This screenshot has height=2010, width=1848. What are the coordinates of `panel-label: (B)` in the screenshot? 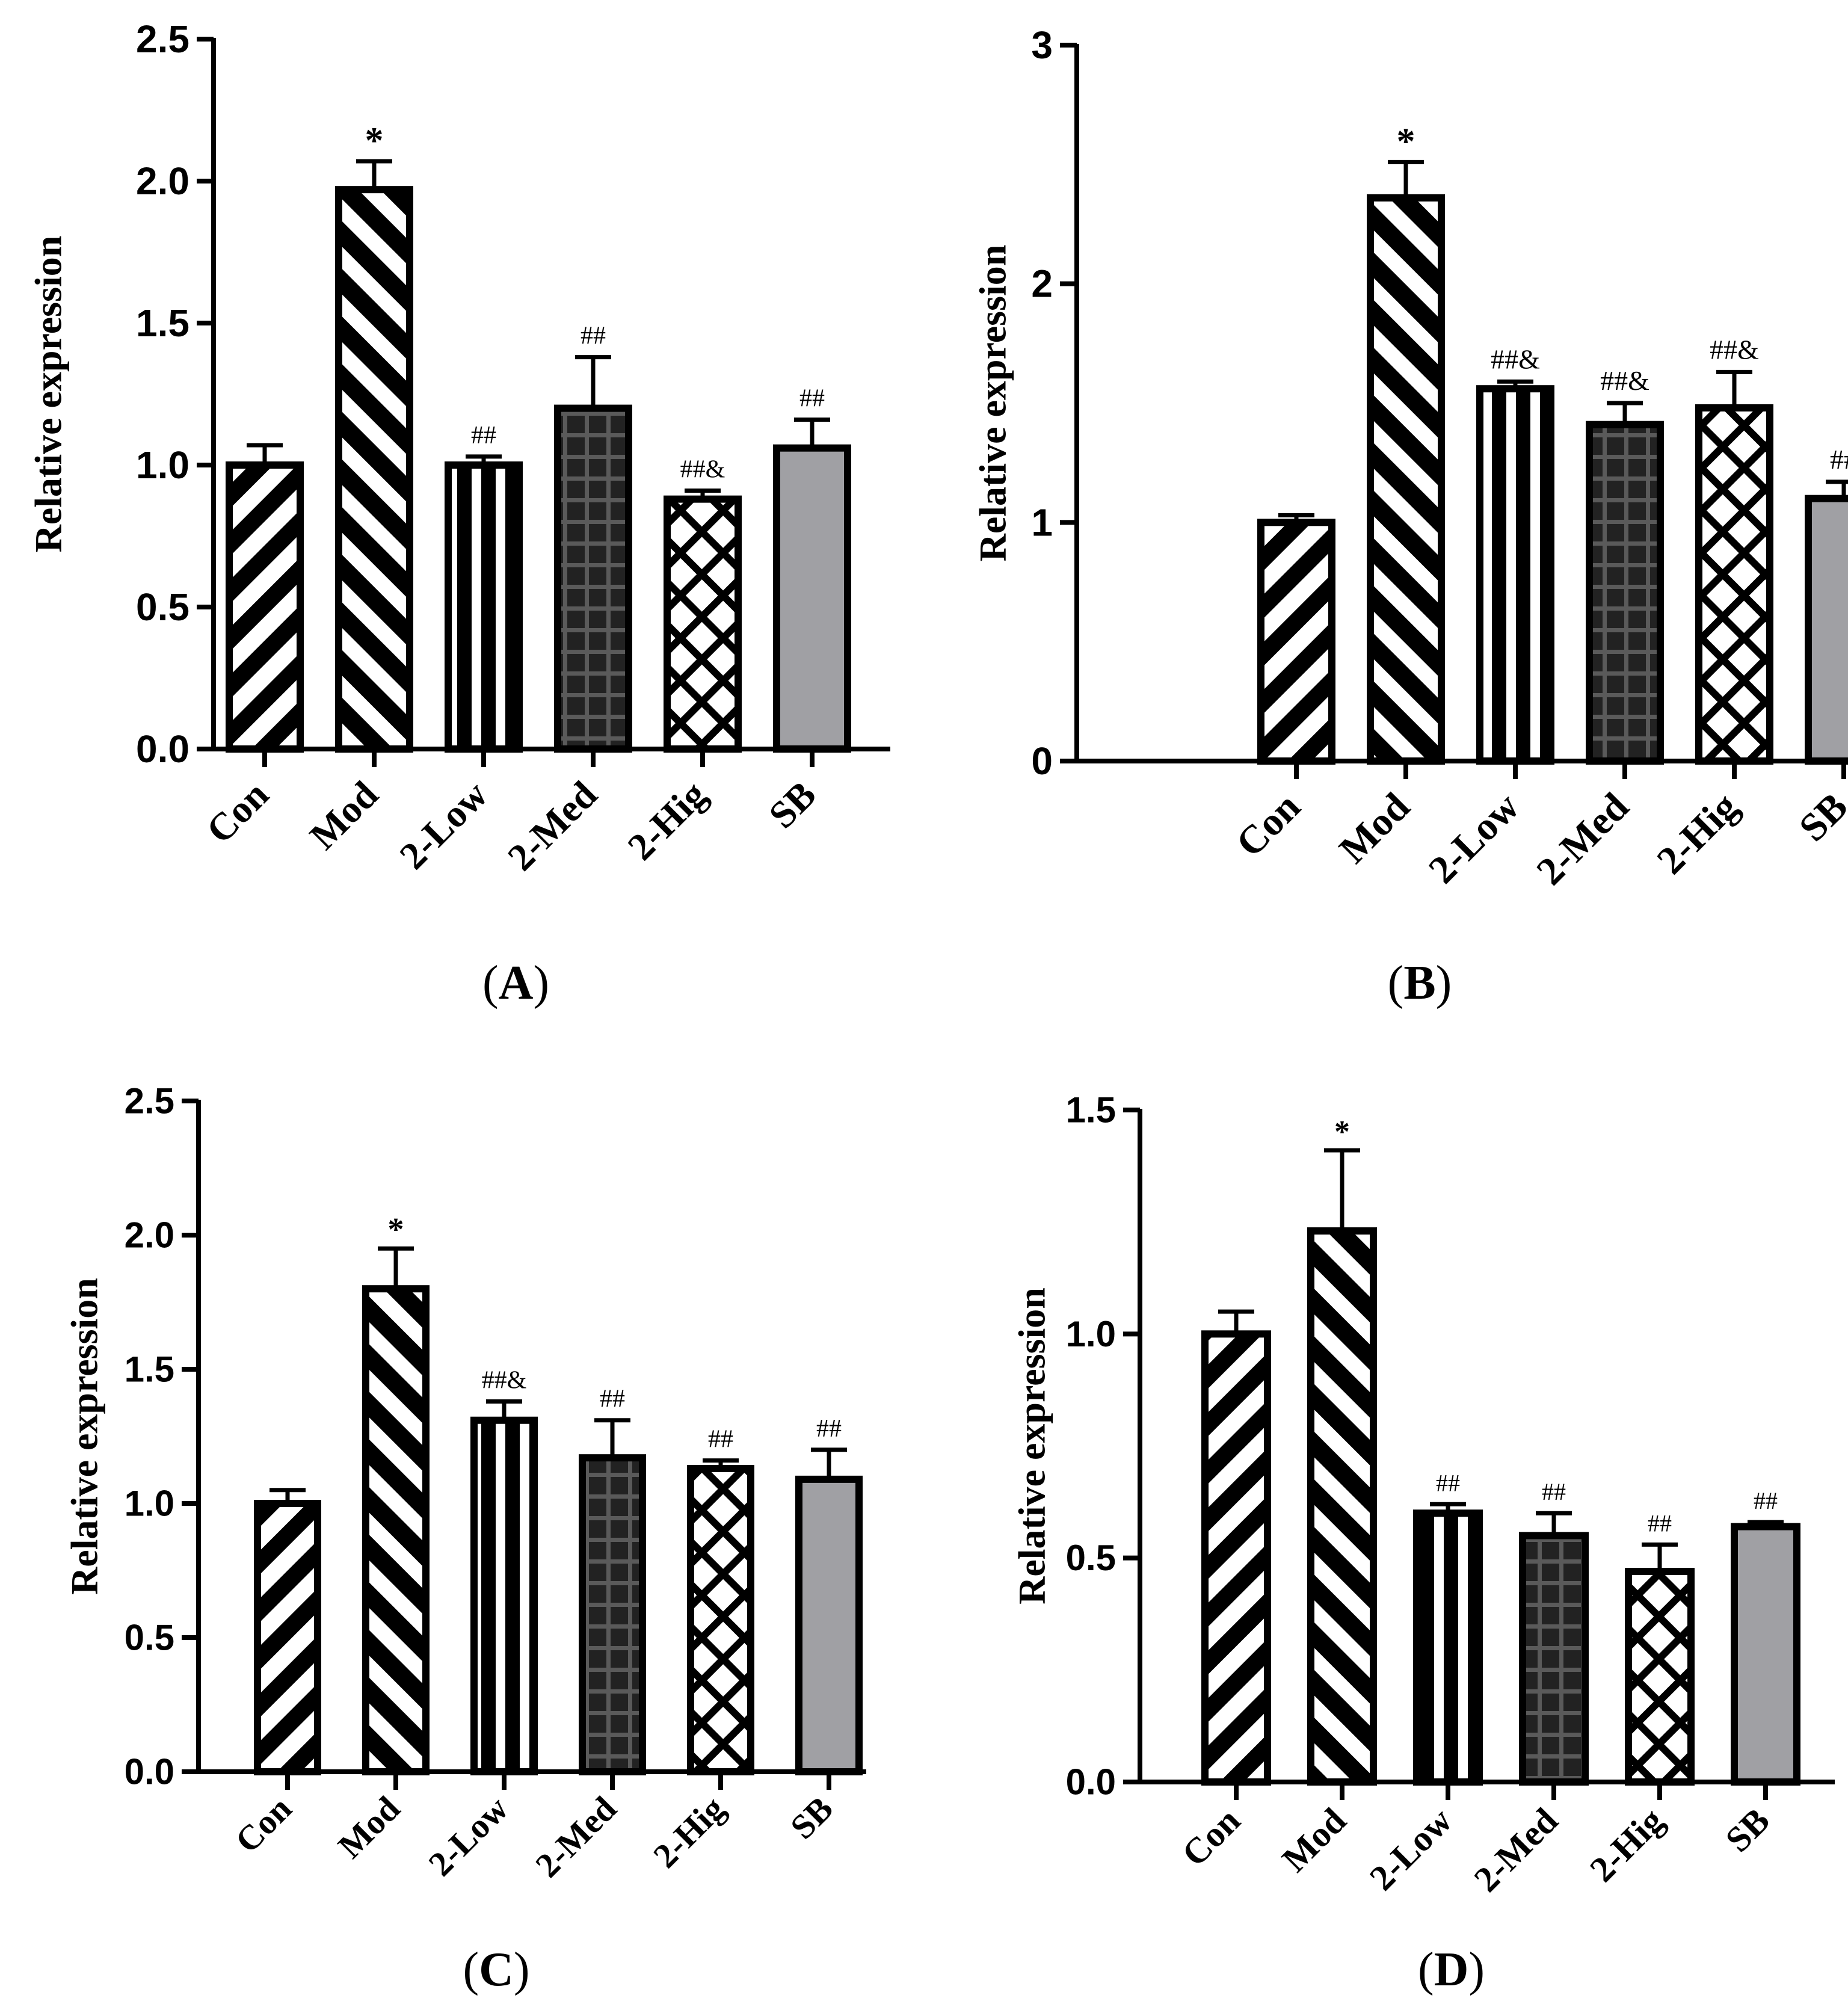 It's located at (1420, 983).